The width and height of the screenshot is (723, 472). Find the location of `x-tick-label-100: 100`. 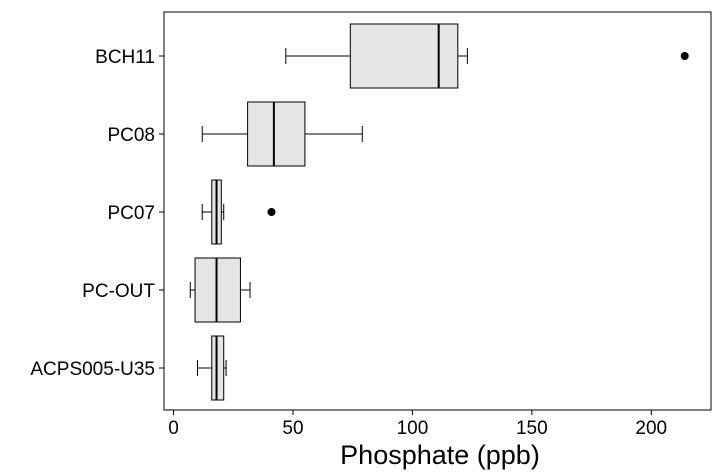

x-tick-label-100: 100 is located at coordinates (413, 428).